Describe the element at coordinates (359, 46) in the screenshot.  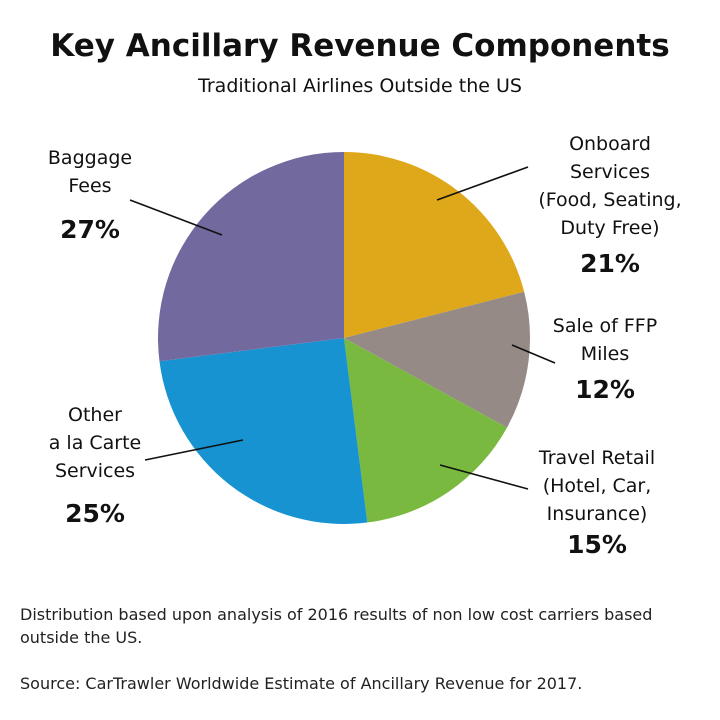
I see `chart-title: Key Ancillary Revenue Components` at that location.